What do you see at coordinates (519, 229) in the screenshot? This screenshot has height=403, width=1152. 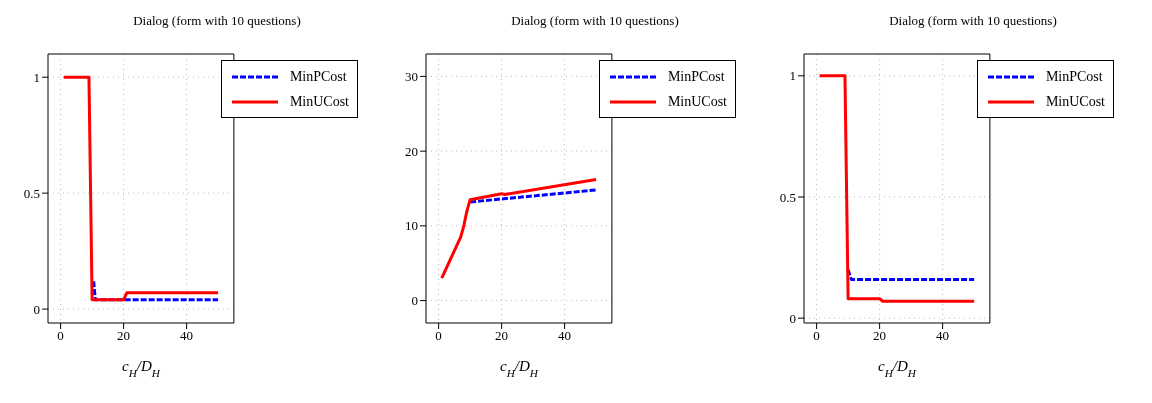 I see `line-series` at bounding box center [519, 229].